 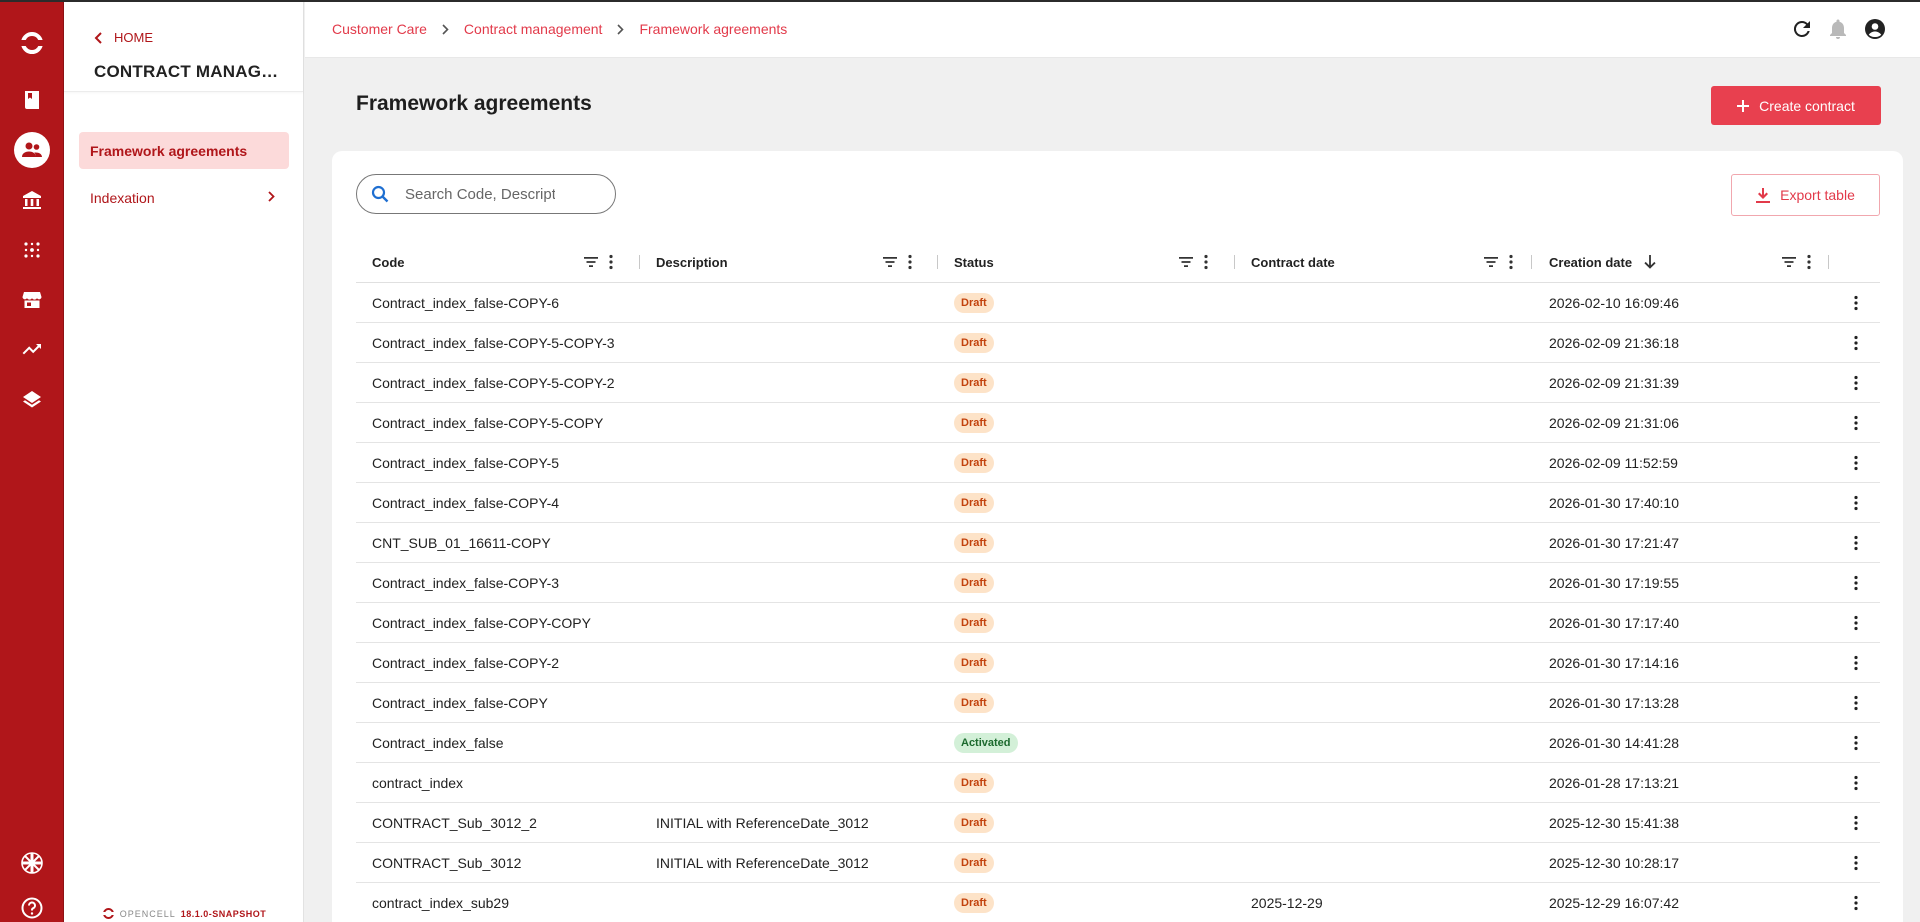 I want to click on create-contract-button: Create contract, so click(x=1796, y=105).